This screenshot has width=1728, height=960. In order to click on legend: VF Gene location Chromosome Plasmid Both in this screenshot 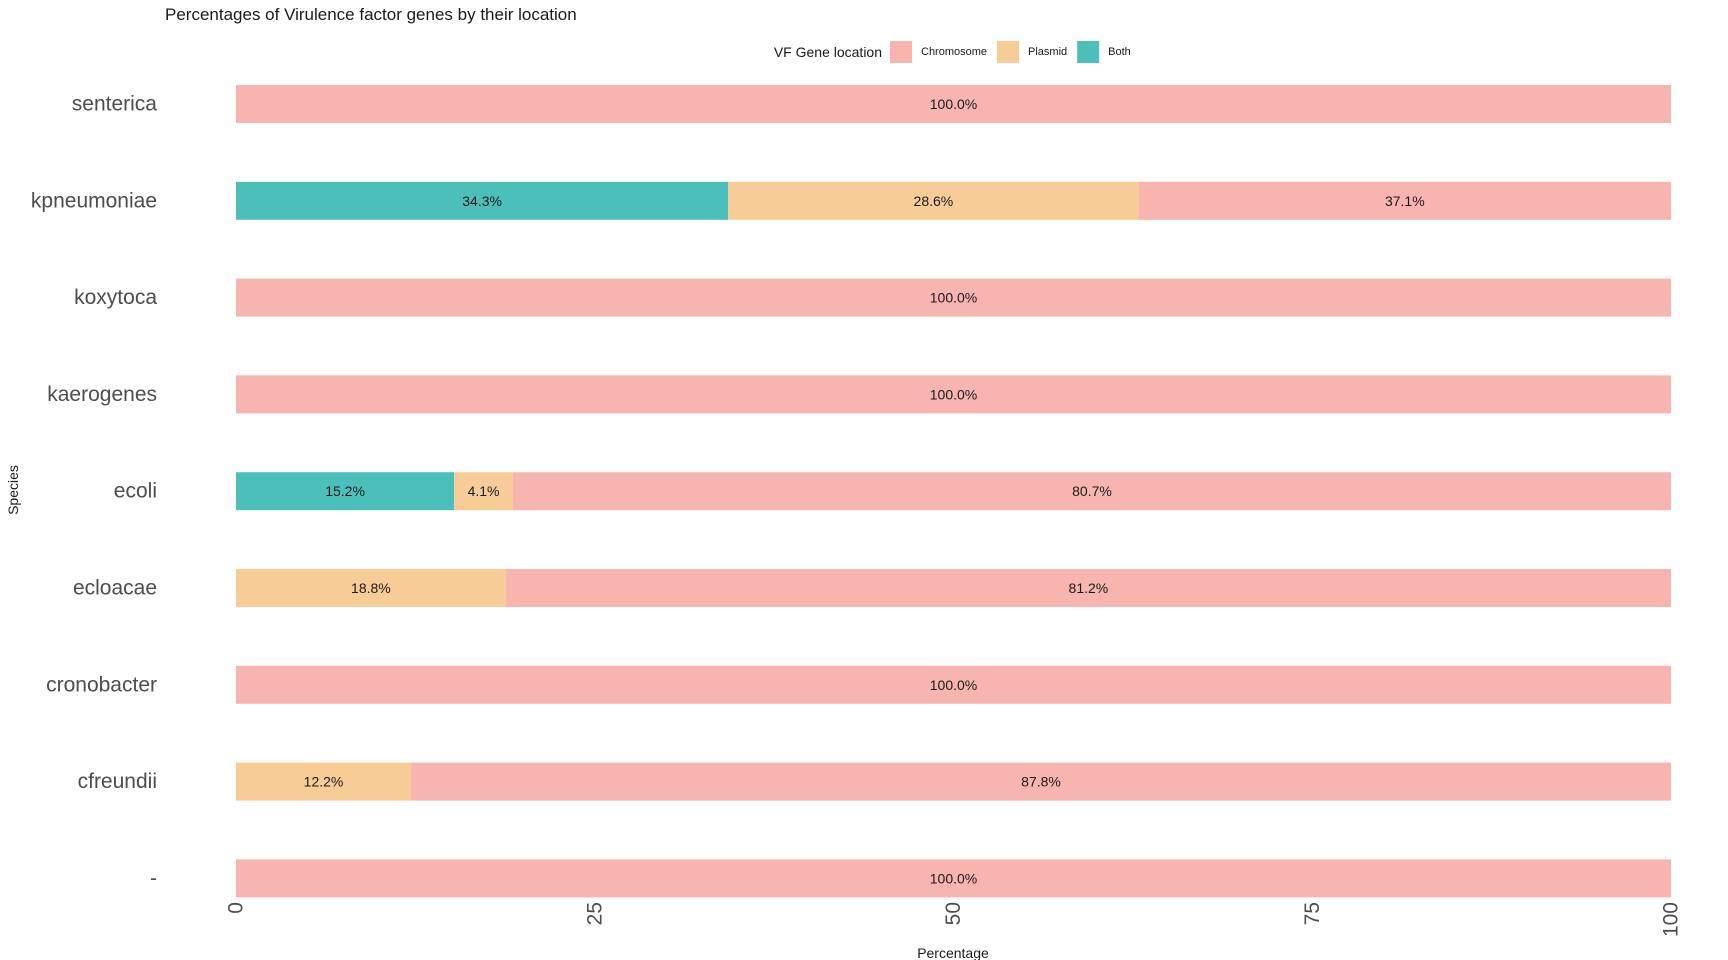, I will do `click(952, 52)`.